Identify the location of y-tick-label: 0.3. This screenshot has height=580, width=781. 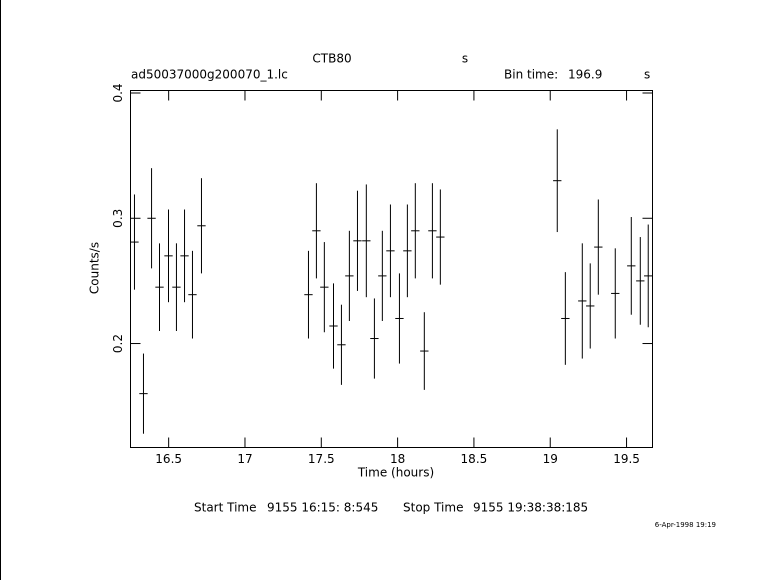
(118, 218).